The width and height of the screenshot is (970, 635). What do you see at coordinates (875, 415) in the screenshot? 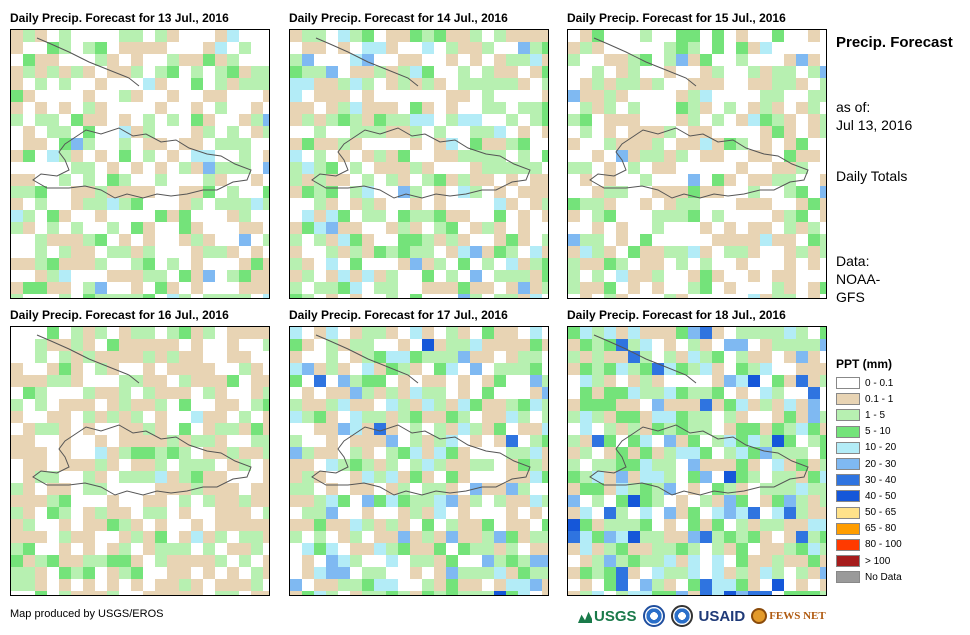
I see `legend-label: 1 - 5` at bounding box center [875, 415].